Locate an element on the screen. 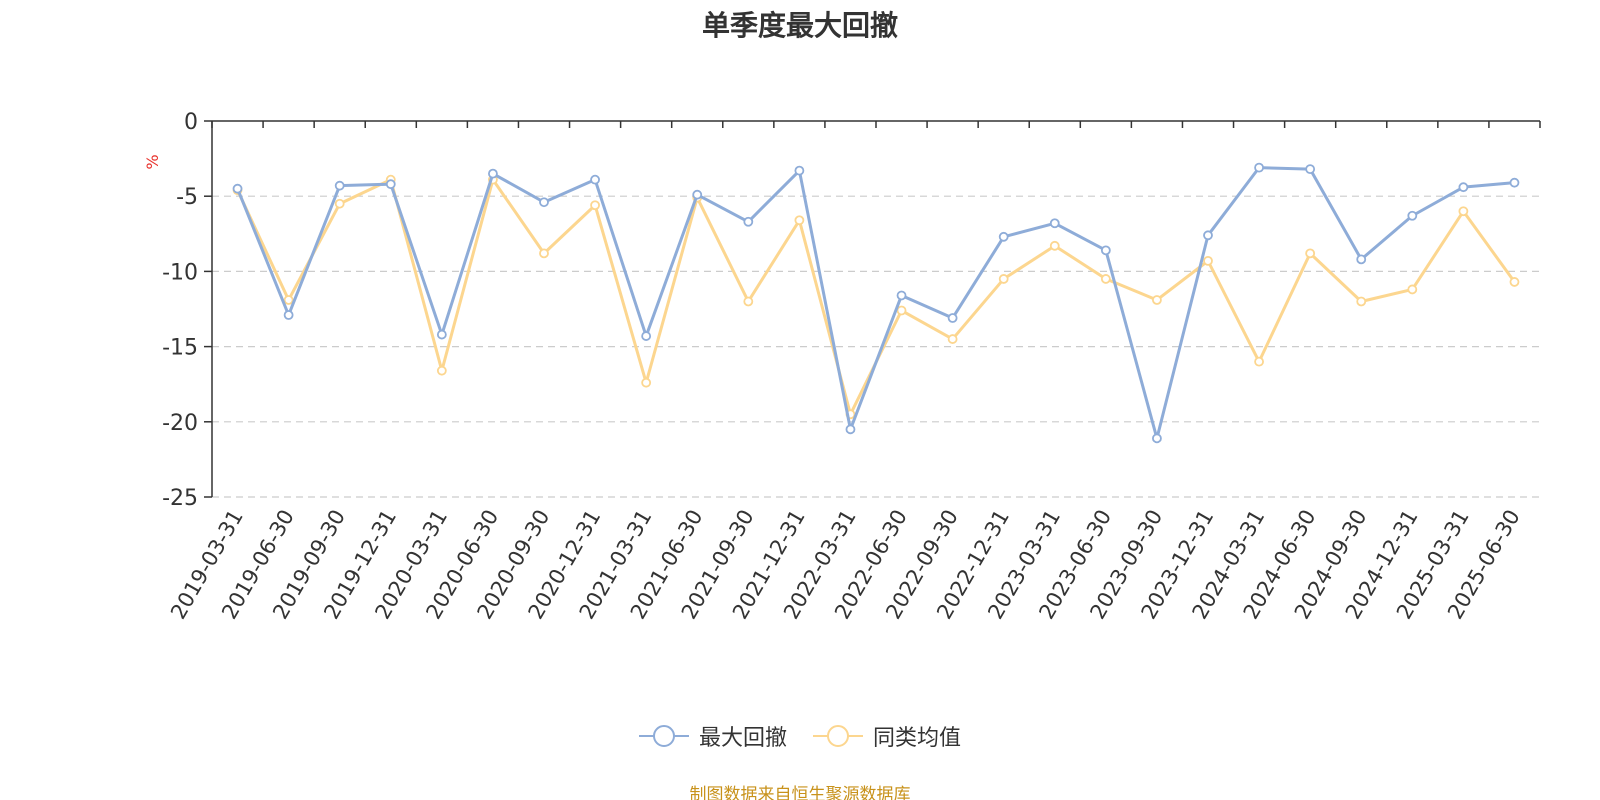  legend-marker-max-drawdown is located at coordinates (663, 736).